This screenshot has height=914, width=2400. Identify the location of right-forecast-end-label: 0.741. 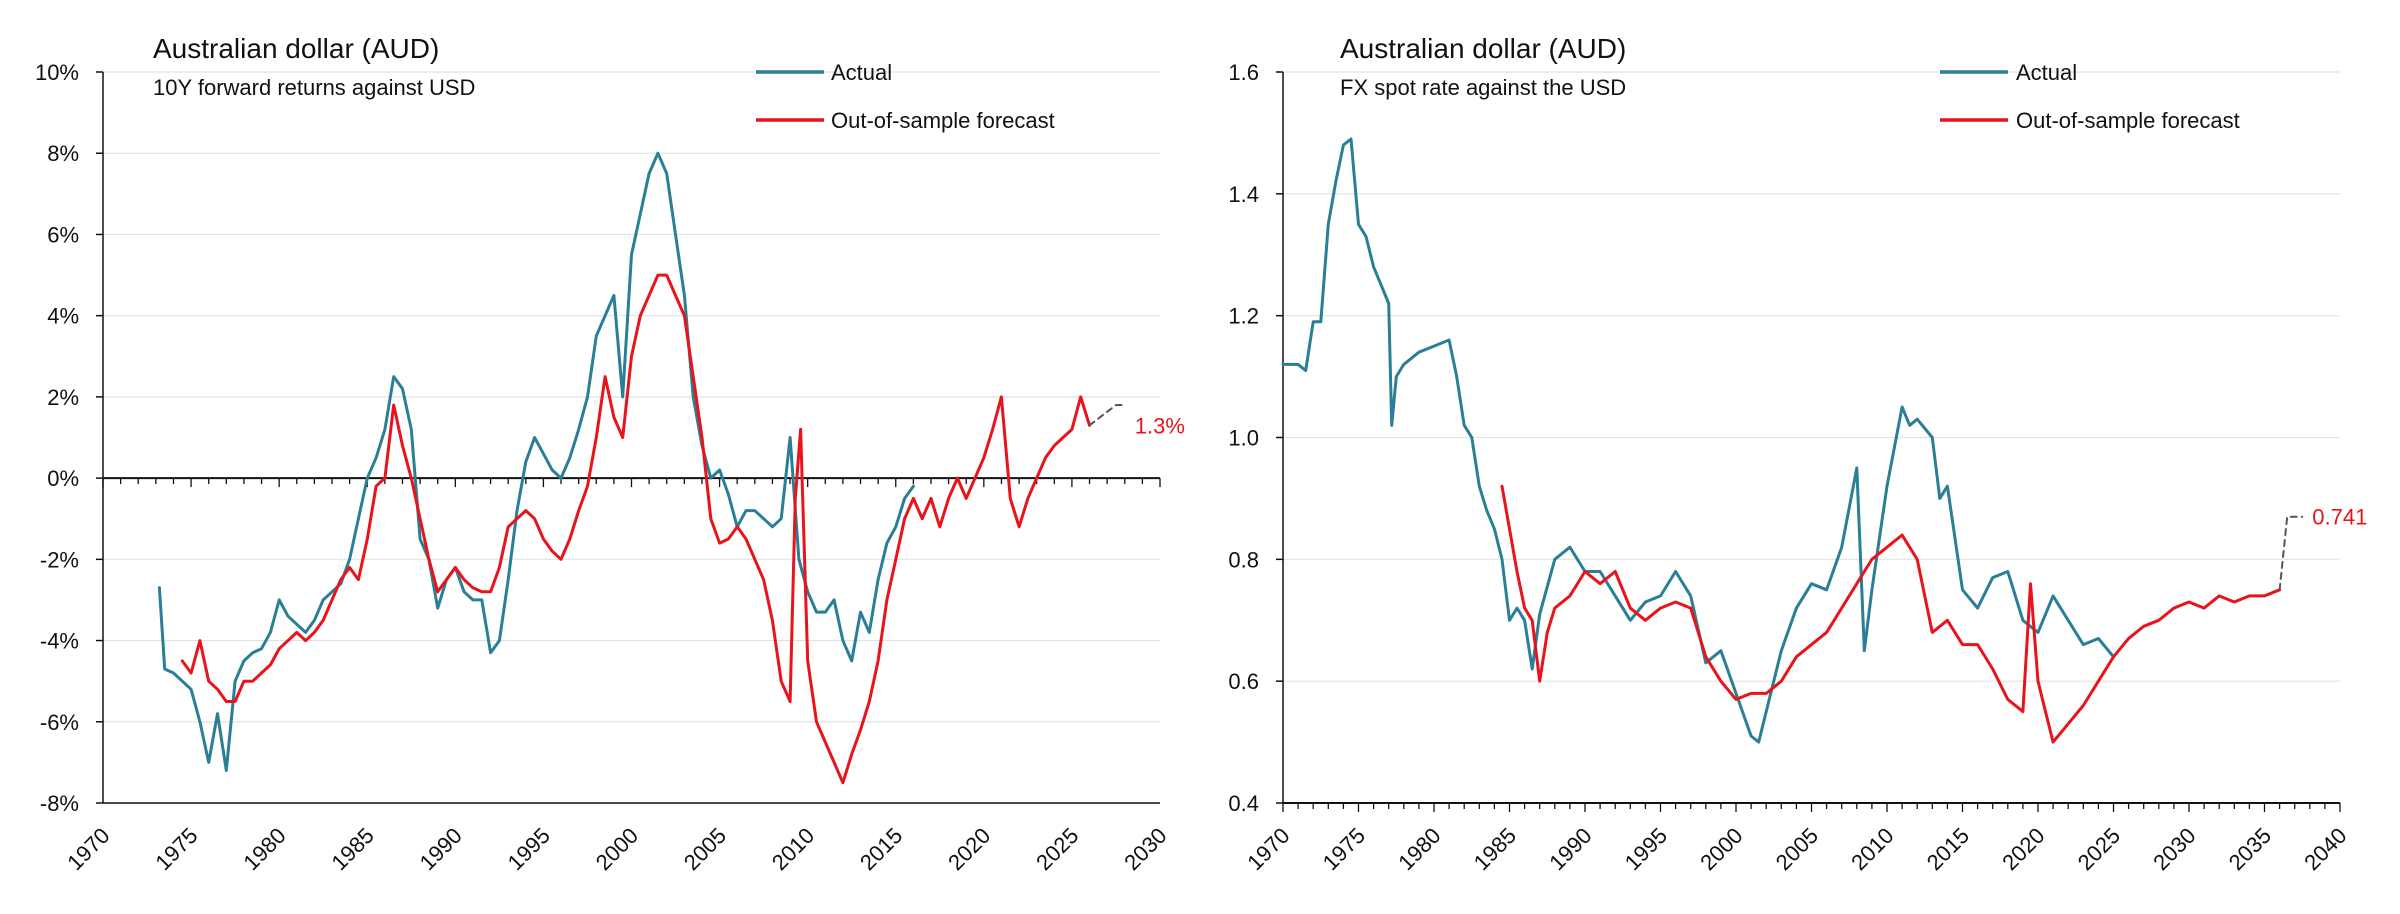
(2339, 517).